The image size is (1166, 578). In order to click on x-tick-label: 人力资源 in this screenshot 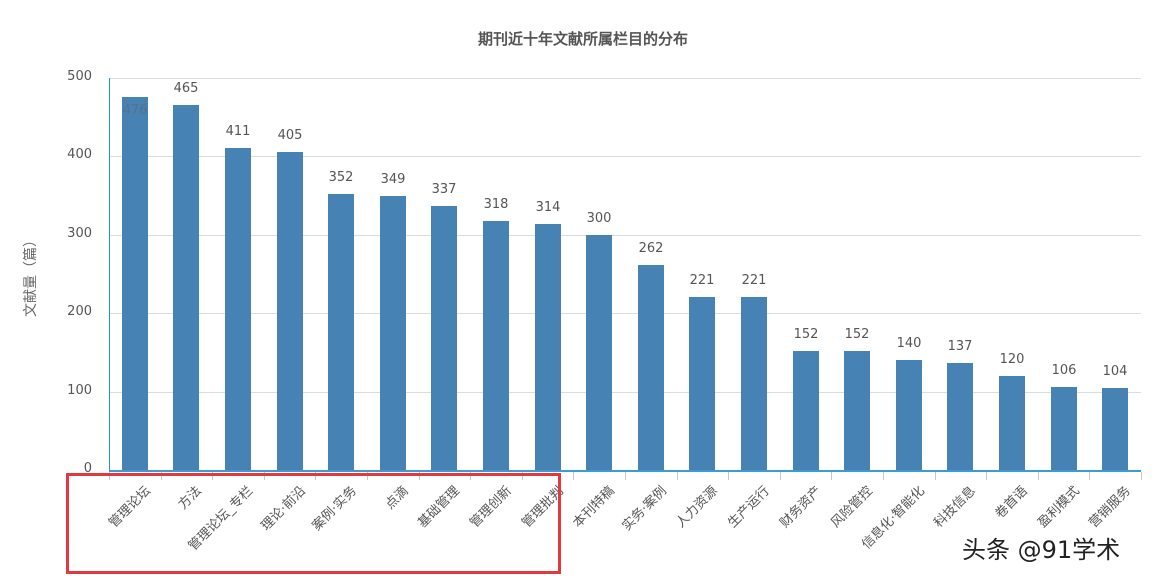, I will do `click(697, 507)`.